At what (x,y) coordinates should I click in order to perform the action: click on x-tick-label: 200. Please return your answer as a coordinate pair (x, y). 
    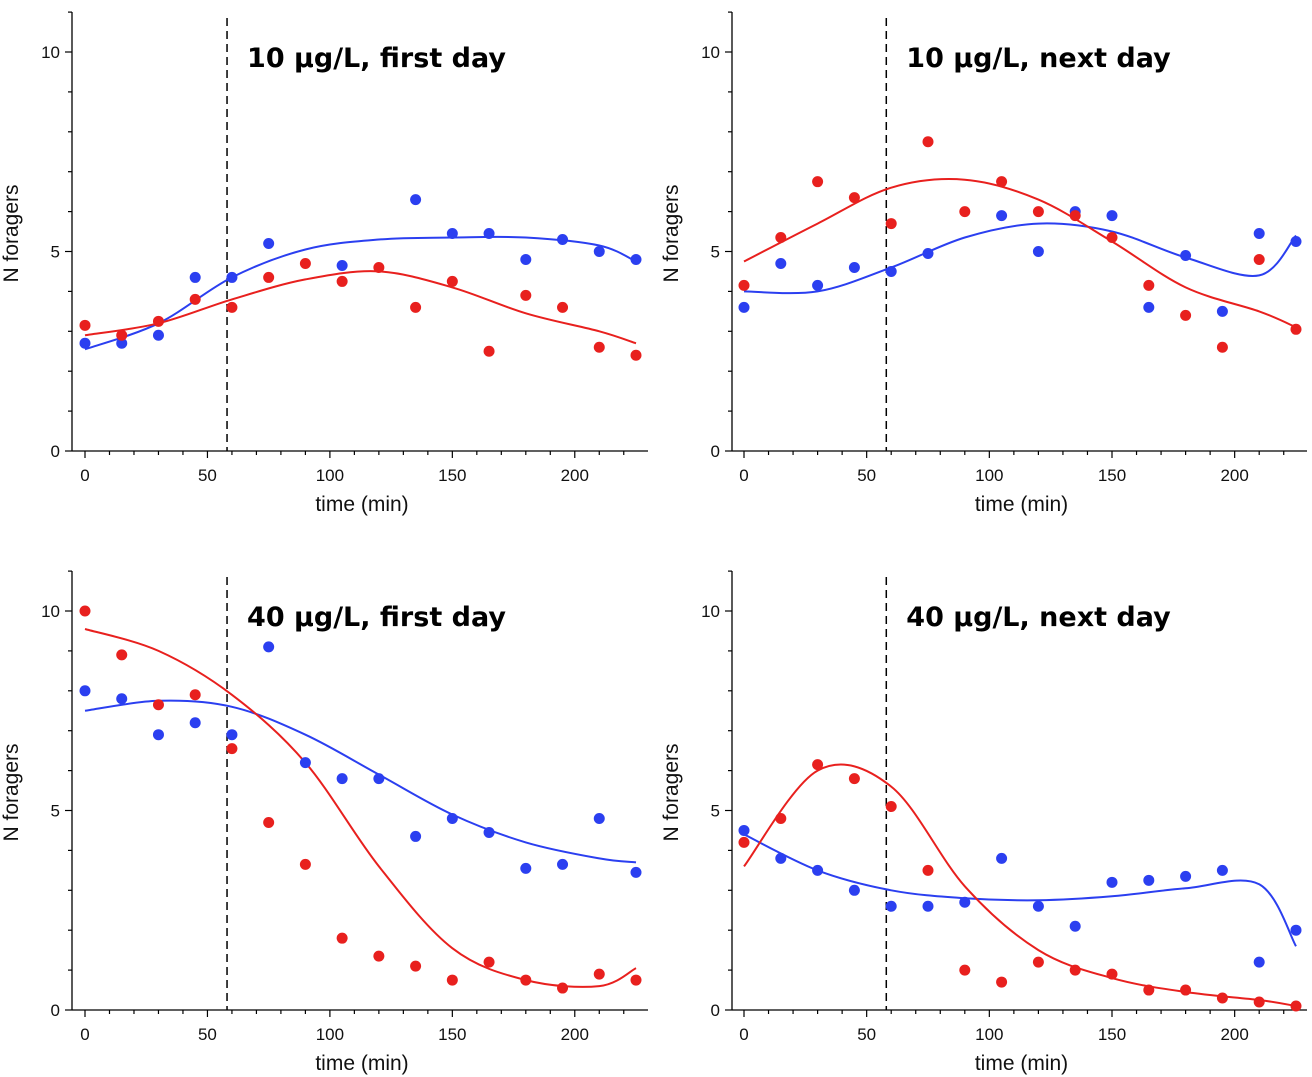
    Looking at the image, I should click on (1234, 475).